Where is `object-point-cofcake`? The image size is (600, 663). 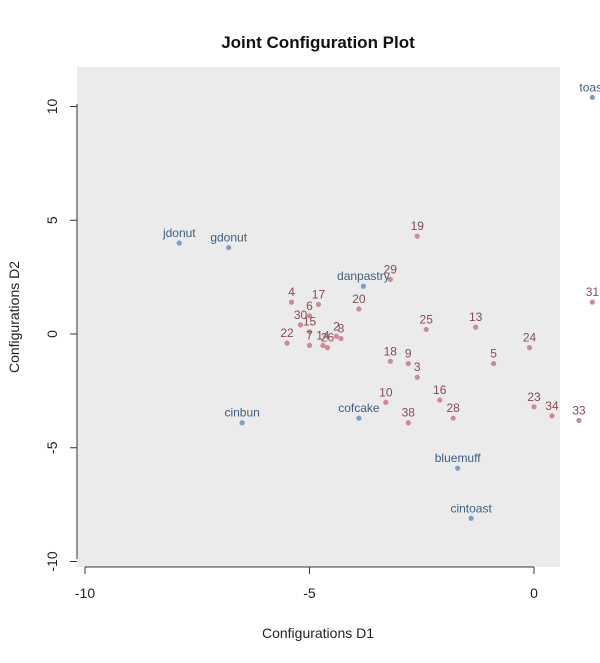 object-point-cofcake is located at coordinates (359, 418).